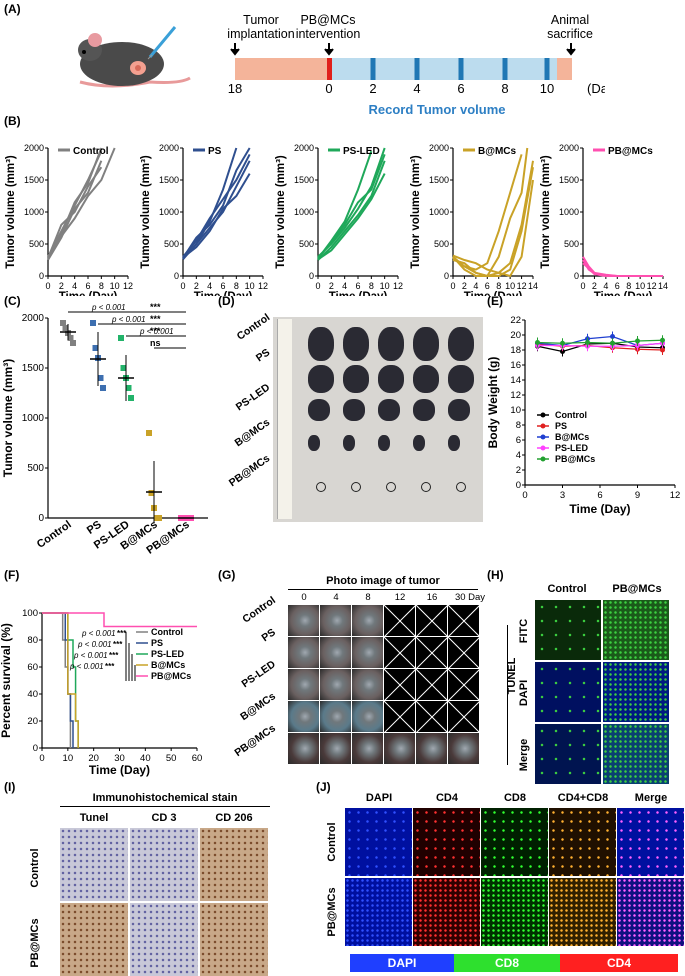  I want to click on x-tick-label: 0, so click(582, 286).